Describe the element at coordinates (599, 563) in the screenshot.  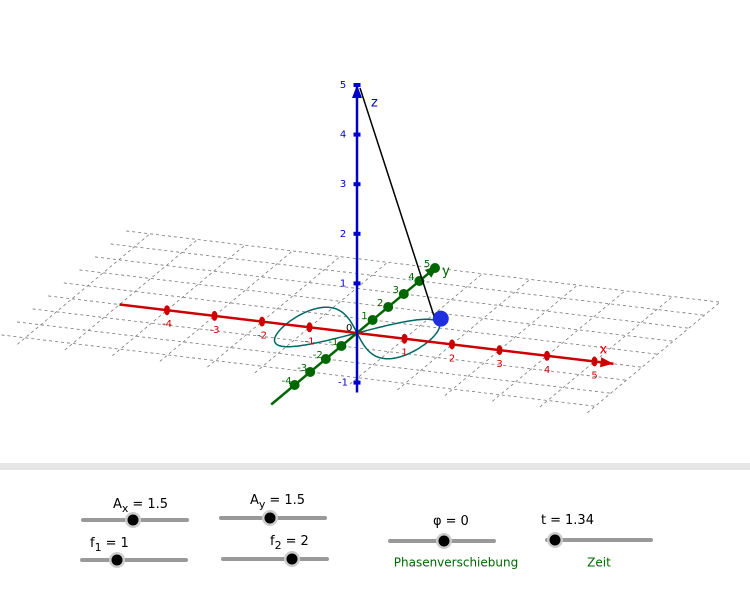
I see `slider-caption: Zeit` at that location.